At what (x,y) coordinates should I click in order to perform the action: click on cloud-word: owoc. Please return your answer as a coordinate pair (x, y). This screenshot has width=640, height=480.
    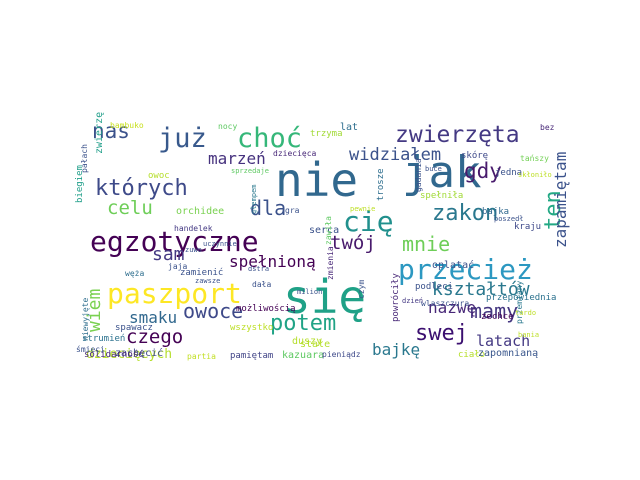
    Looking at the image, I should click on (159, 176).